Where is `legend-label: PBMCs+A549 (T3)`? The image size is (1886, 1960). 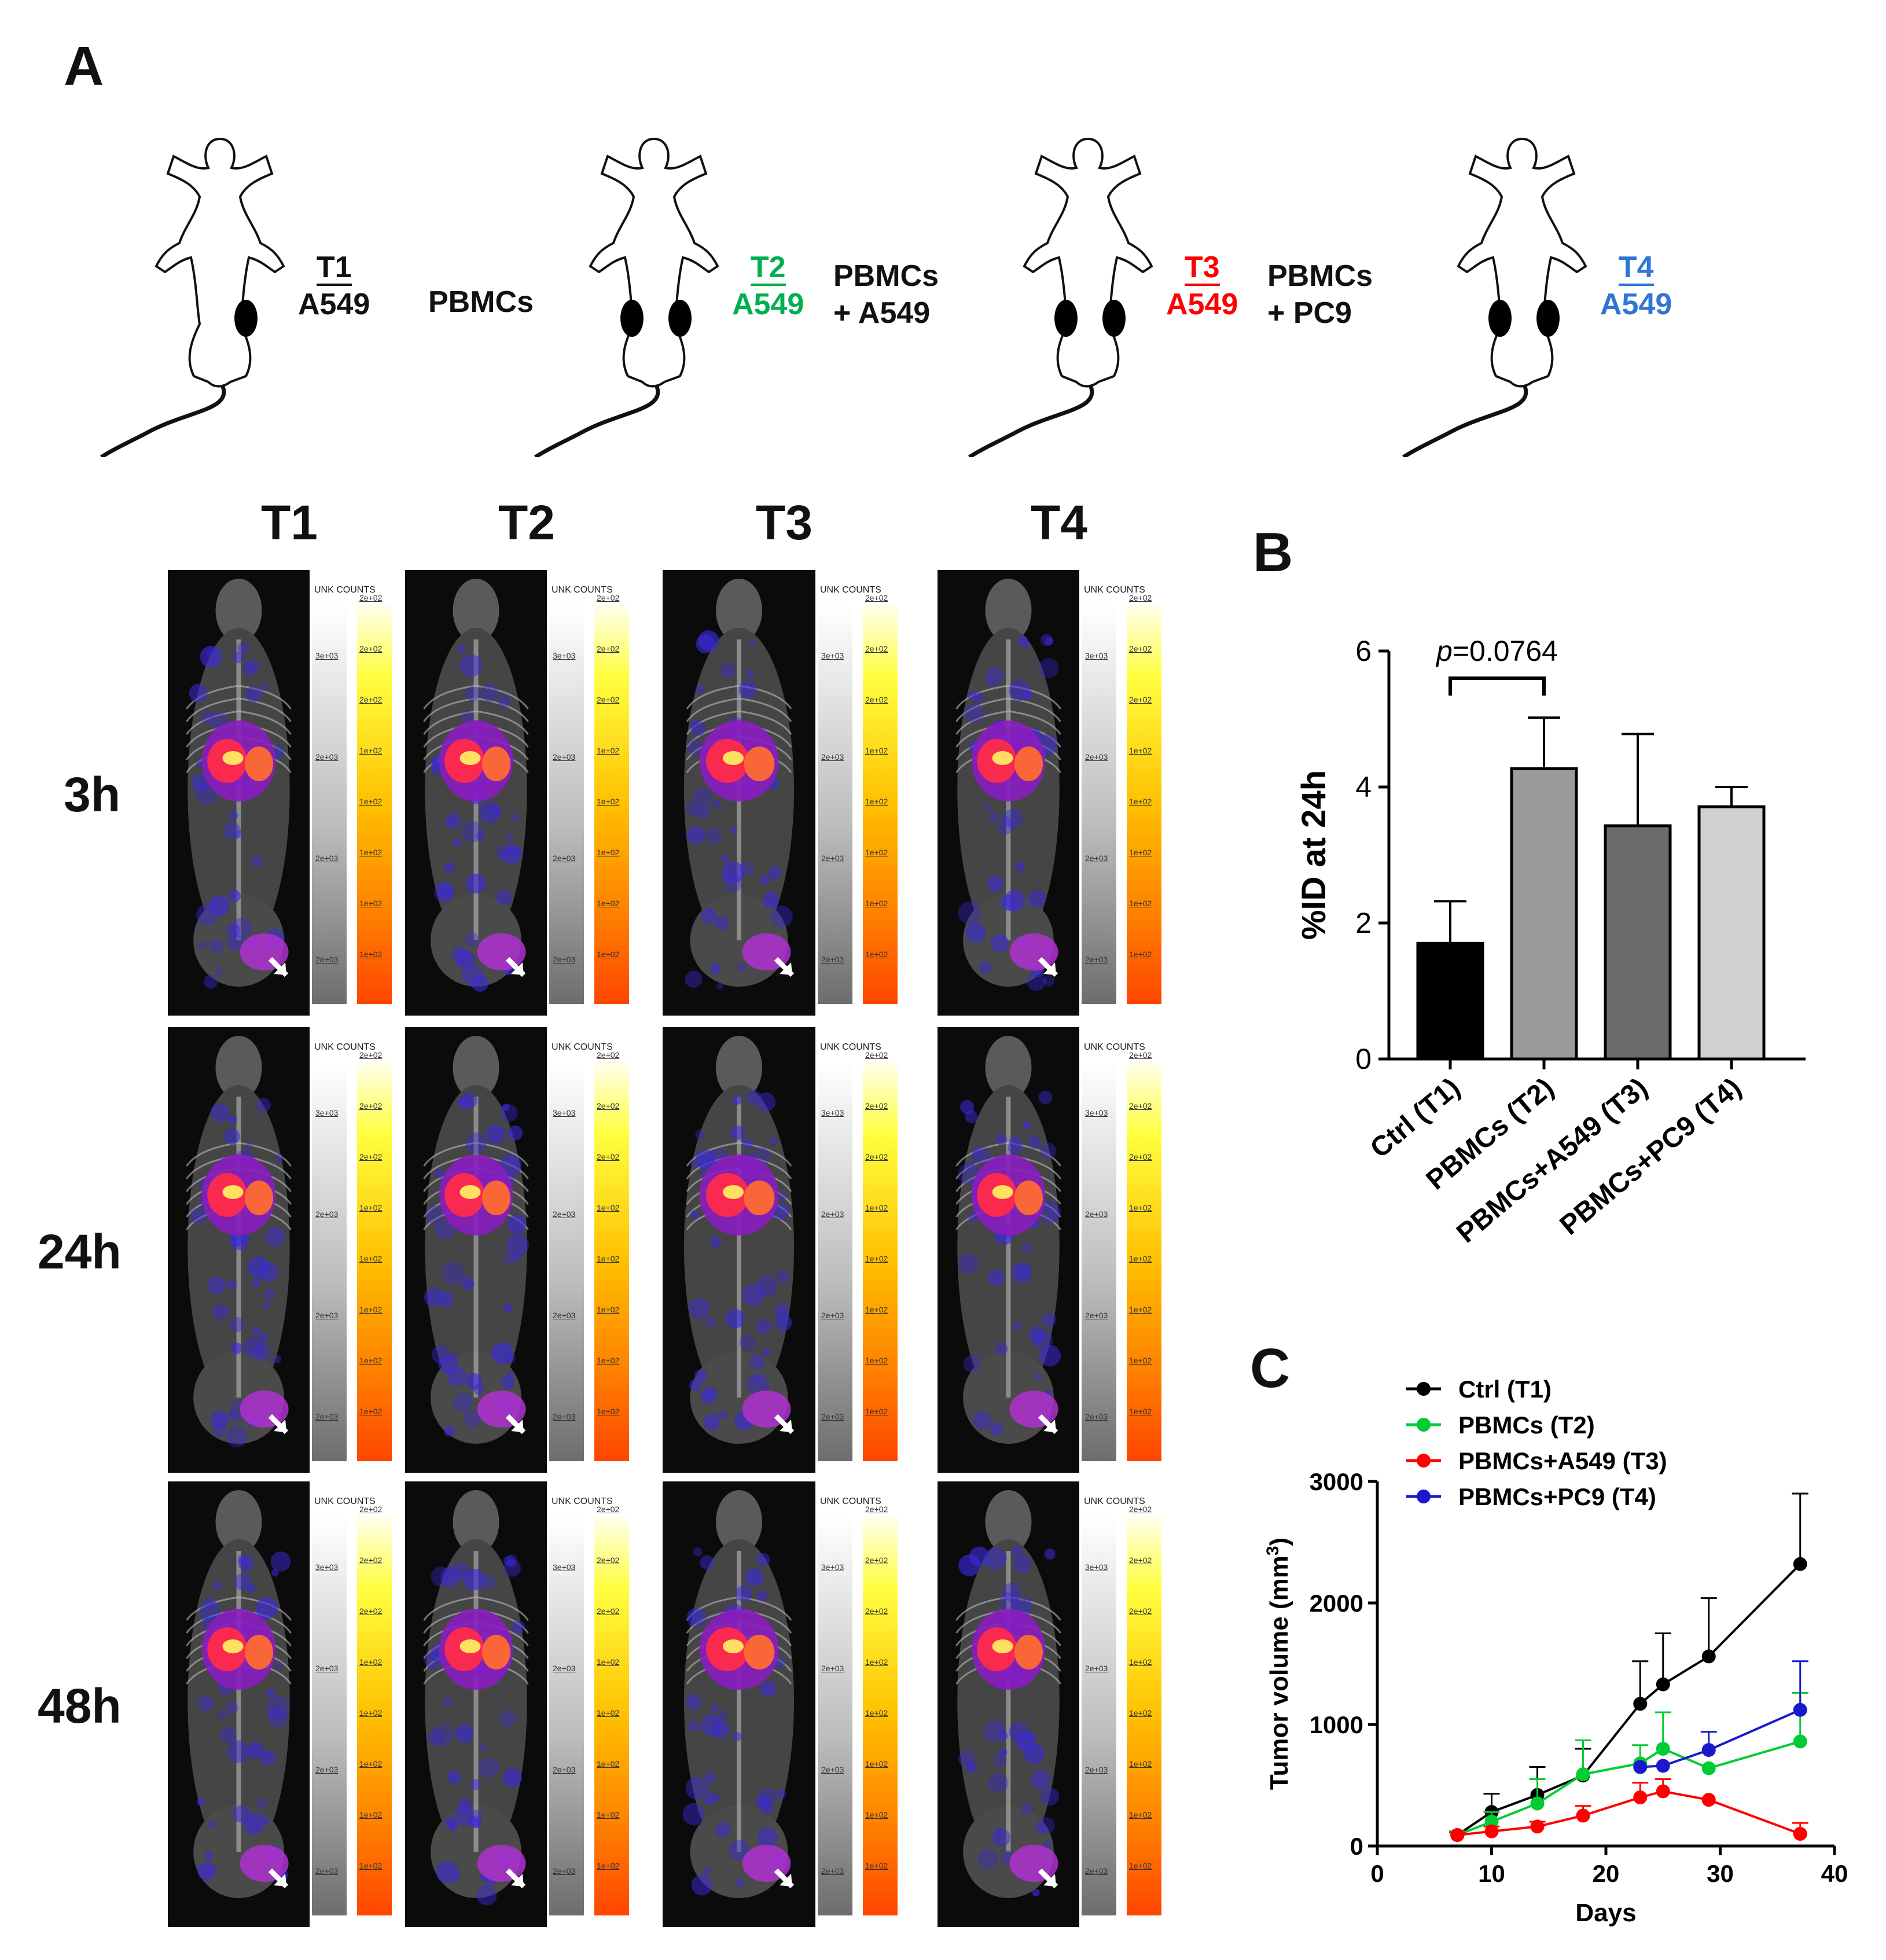 legend-label: PBMCs+A549 (T3) is located at coordinates (1563, 1460).